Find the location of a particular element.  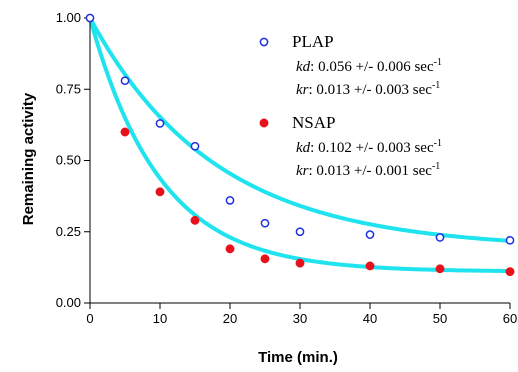

y-tick-label: 0.50 is located at coordinates (68, 160).